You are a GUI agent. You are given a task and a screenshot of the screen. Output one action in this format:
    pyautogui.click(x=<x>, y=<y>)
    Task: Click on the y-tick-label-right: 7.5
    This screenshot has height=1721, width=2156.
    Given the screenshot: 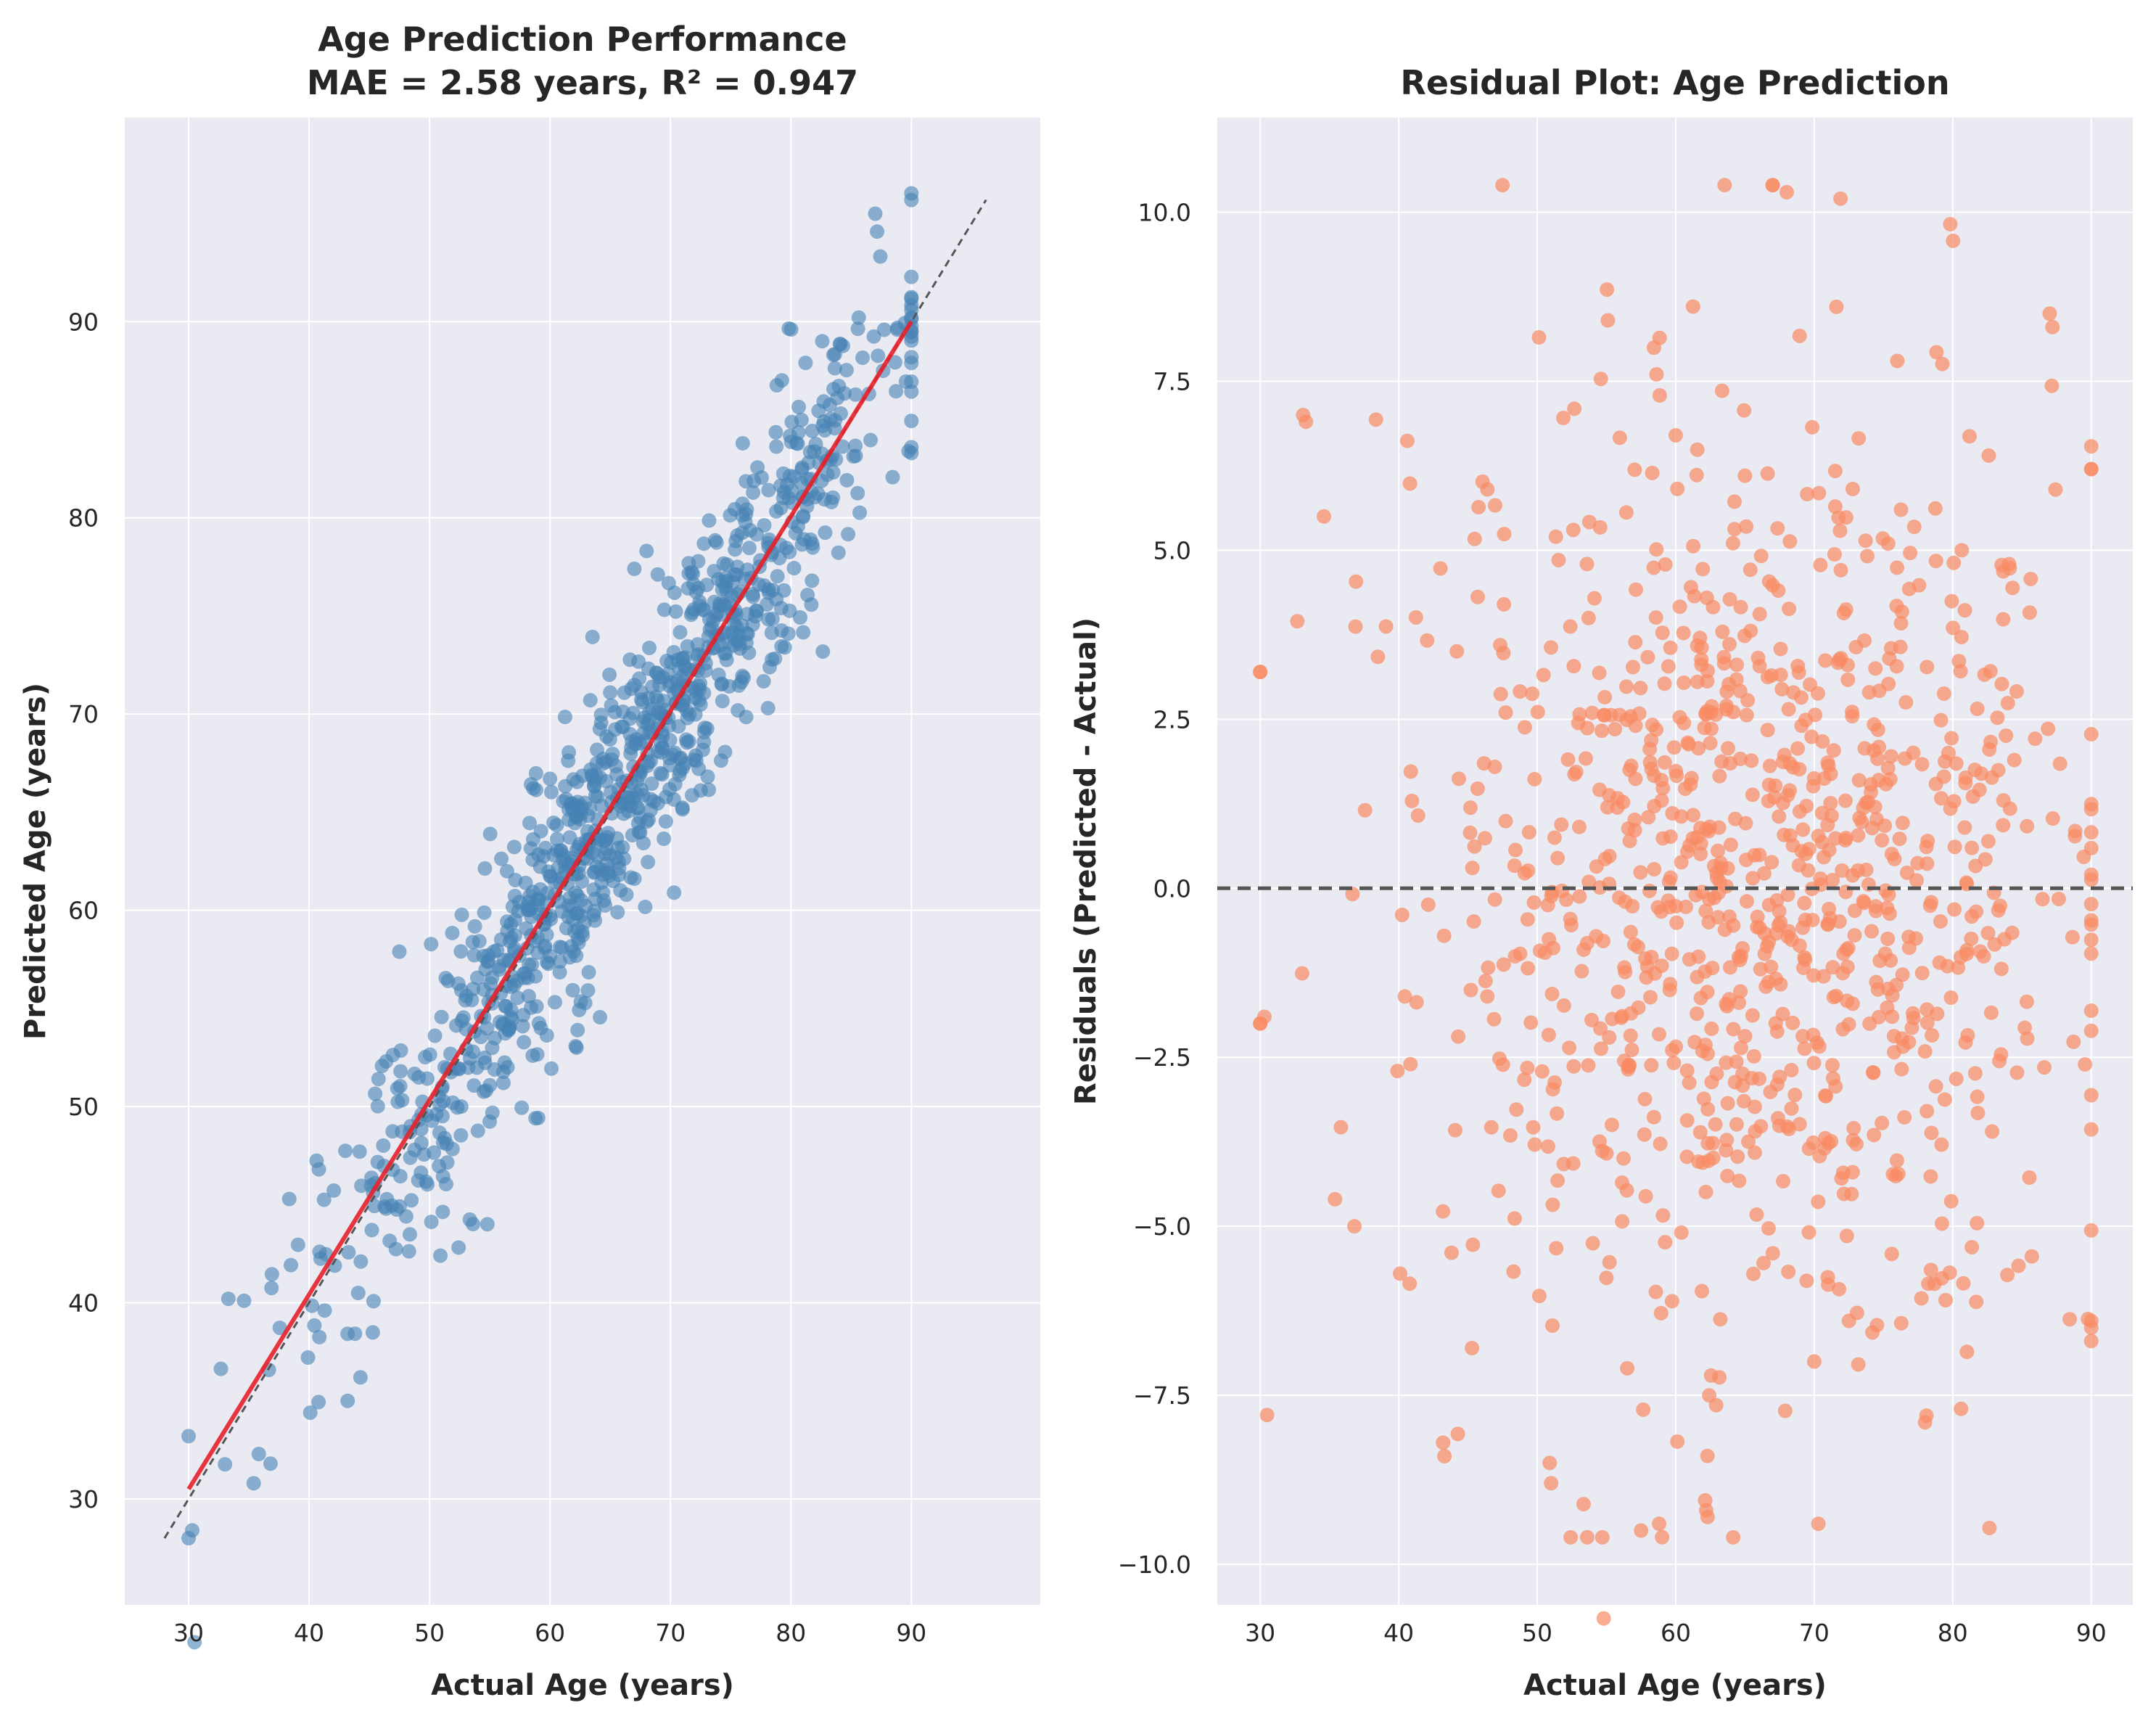 What is the action you would take?
    pyautogui.click(x=1172, y=381)
    